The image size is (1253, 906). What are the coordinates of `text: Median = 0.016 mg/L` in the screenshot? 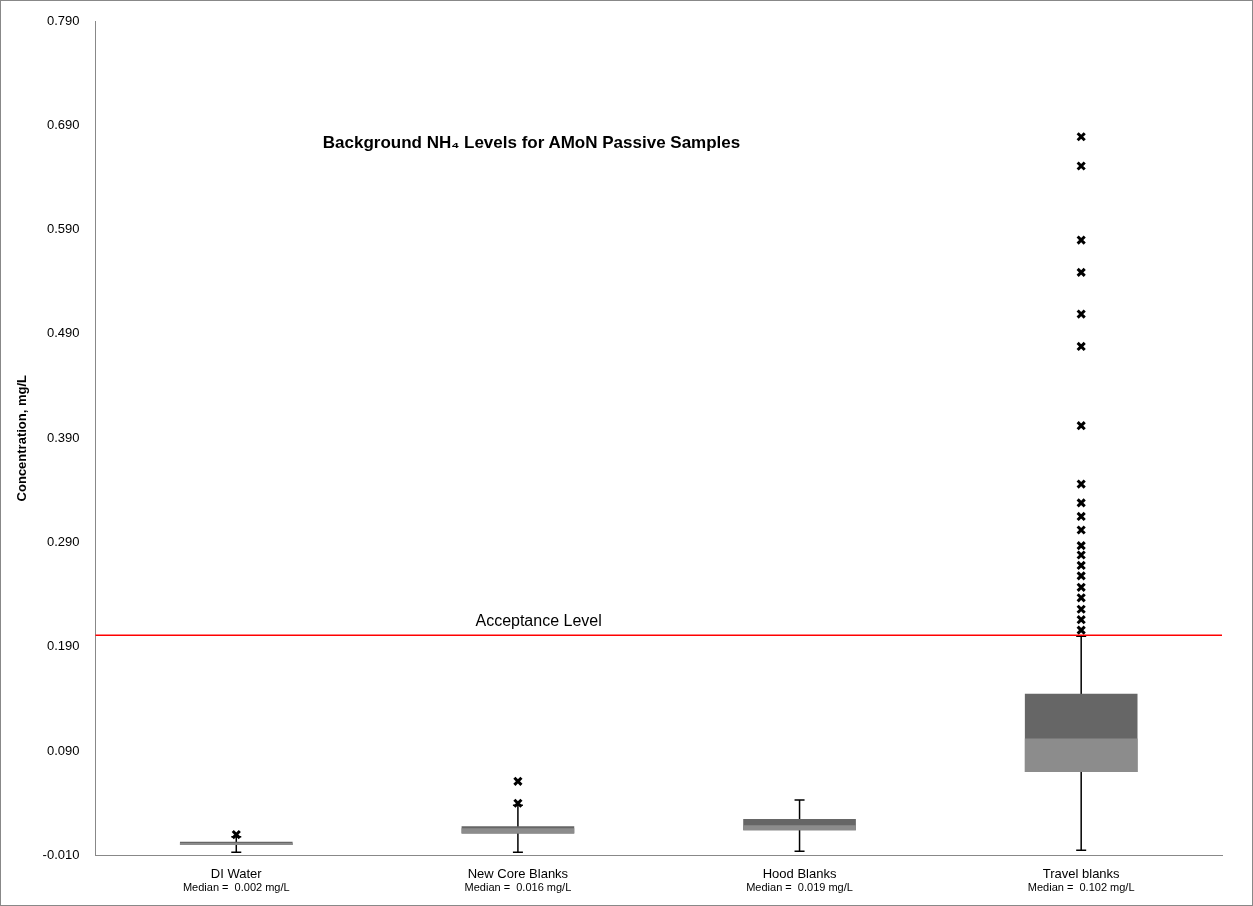 It's located at (518, 886).